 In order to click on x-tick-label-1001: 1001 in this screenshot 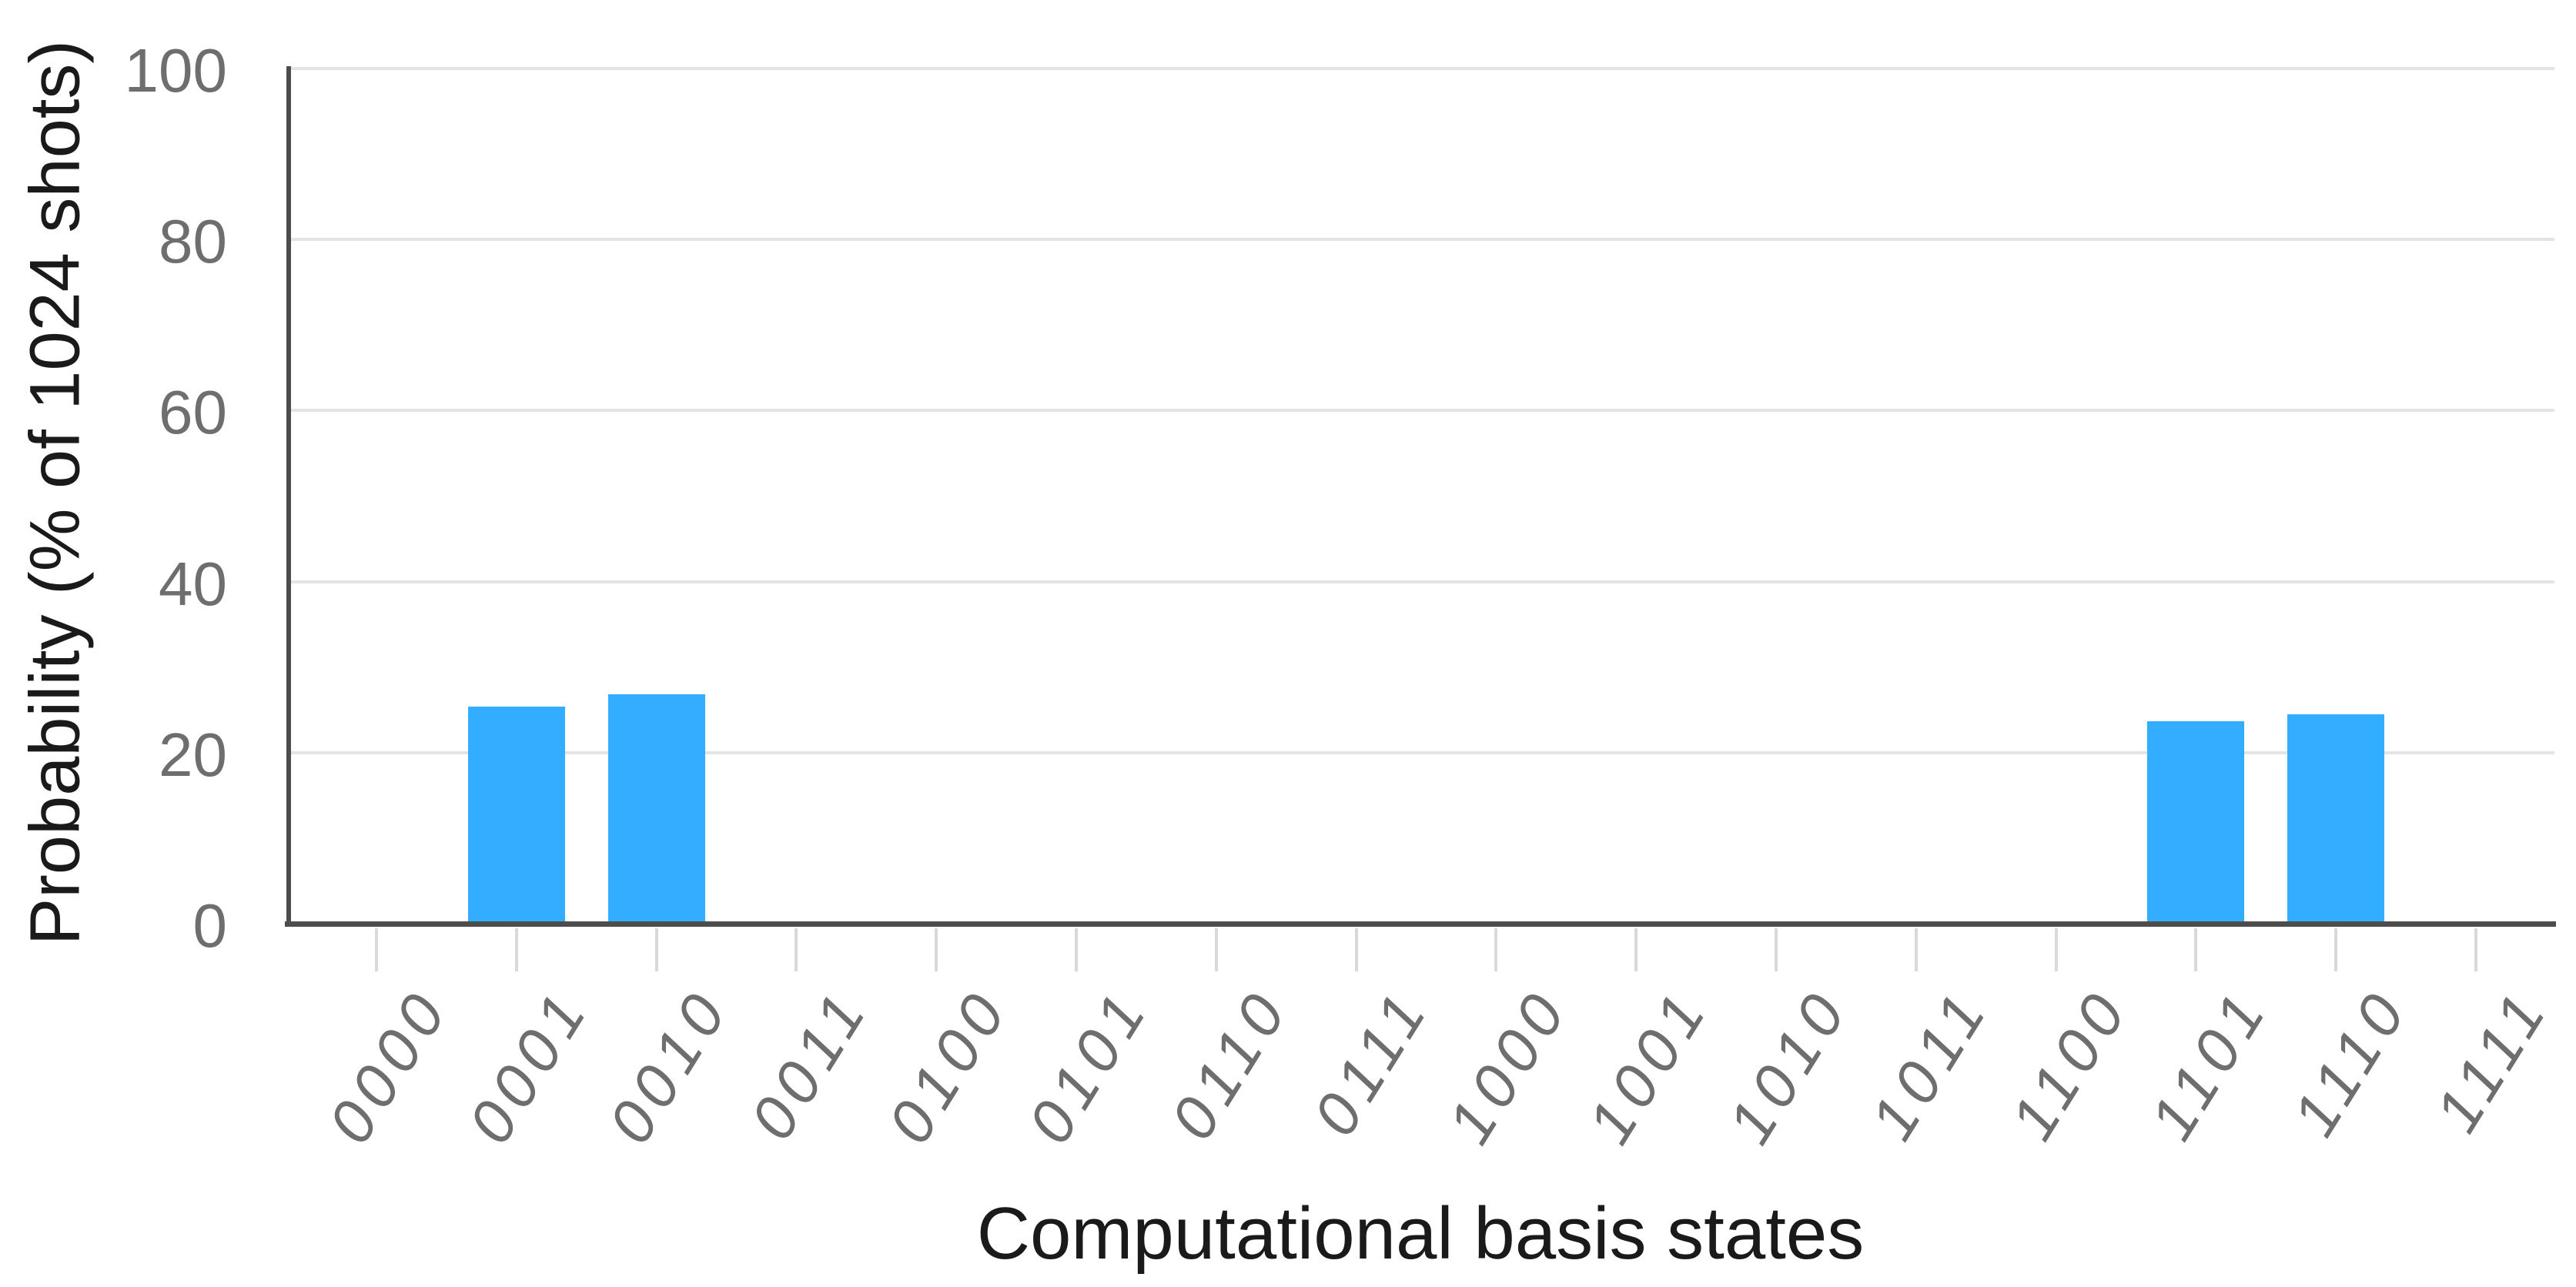, I will do `click(1648, 1066)`.